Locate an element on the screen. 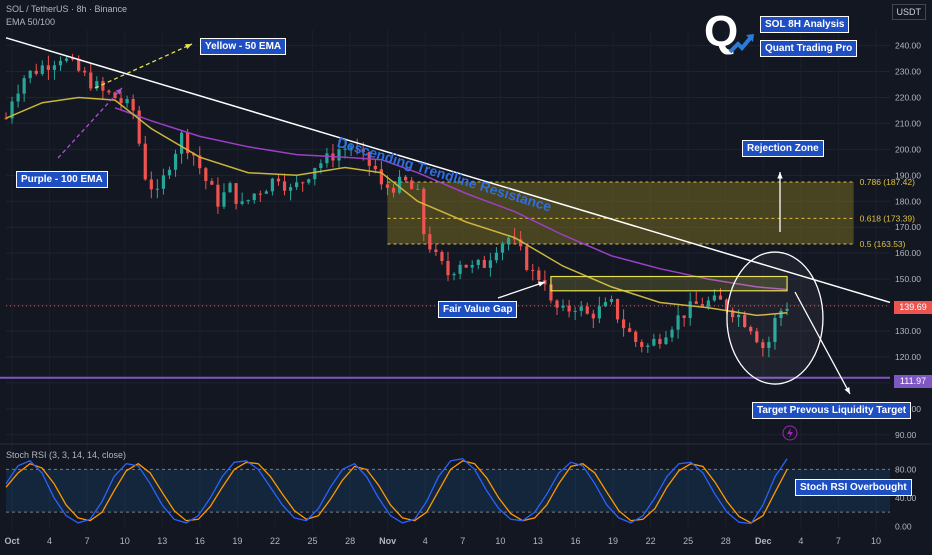 Image resolution: width=932 pixels, height=555 pixels. fvg-arrow-head is located at coordinates (541, 284).